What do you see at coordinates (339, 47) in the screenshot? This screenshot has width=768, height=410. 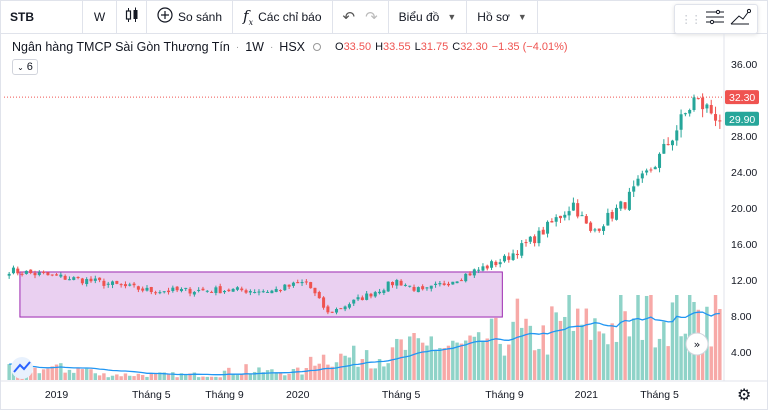 I see `legend-o-key: O` at bounding box center [339, 47].